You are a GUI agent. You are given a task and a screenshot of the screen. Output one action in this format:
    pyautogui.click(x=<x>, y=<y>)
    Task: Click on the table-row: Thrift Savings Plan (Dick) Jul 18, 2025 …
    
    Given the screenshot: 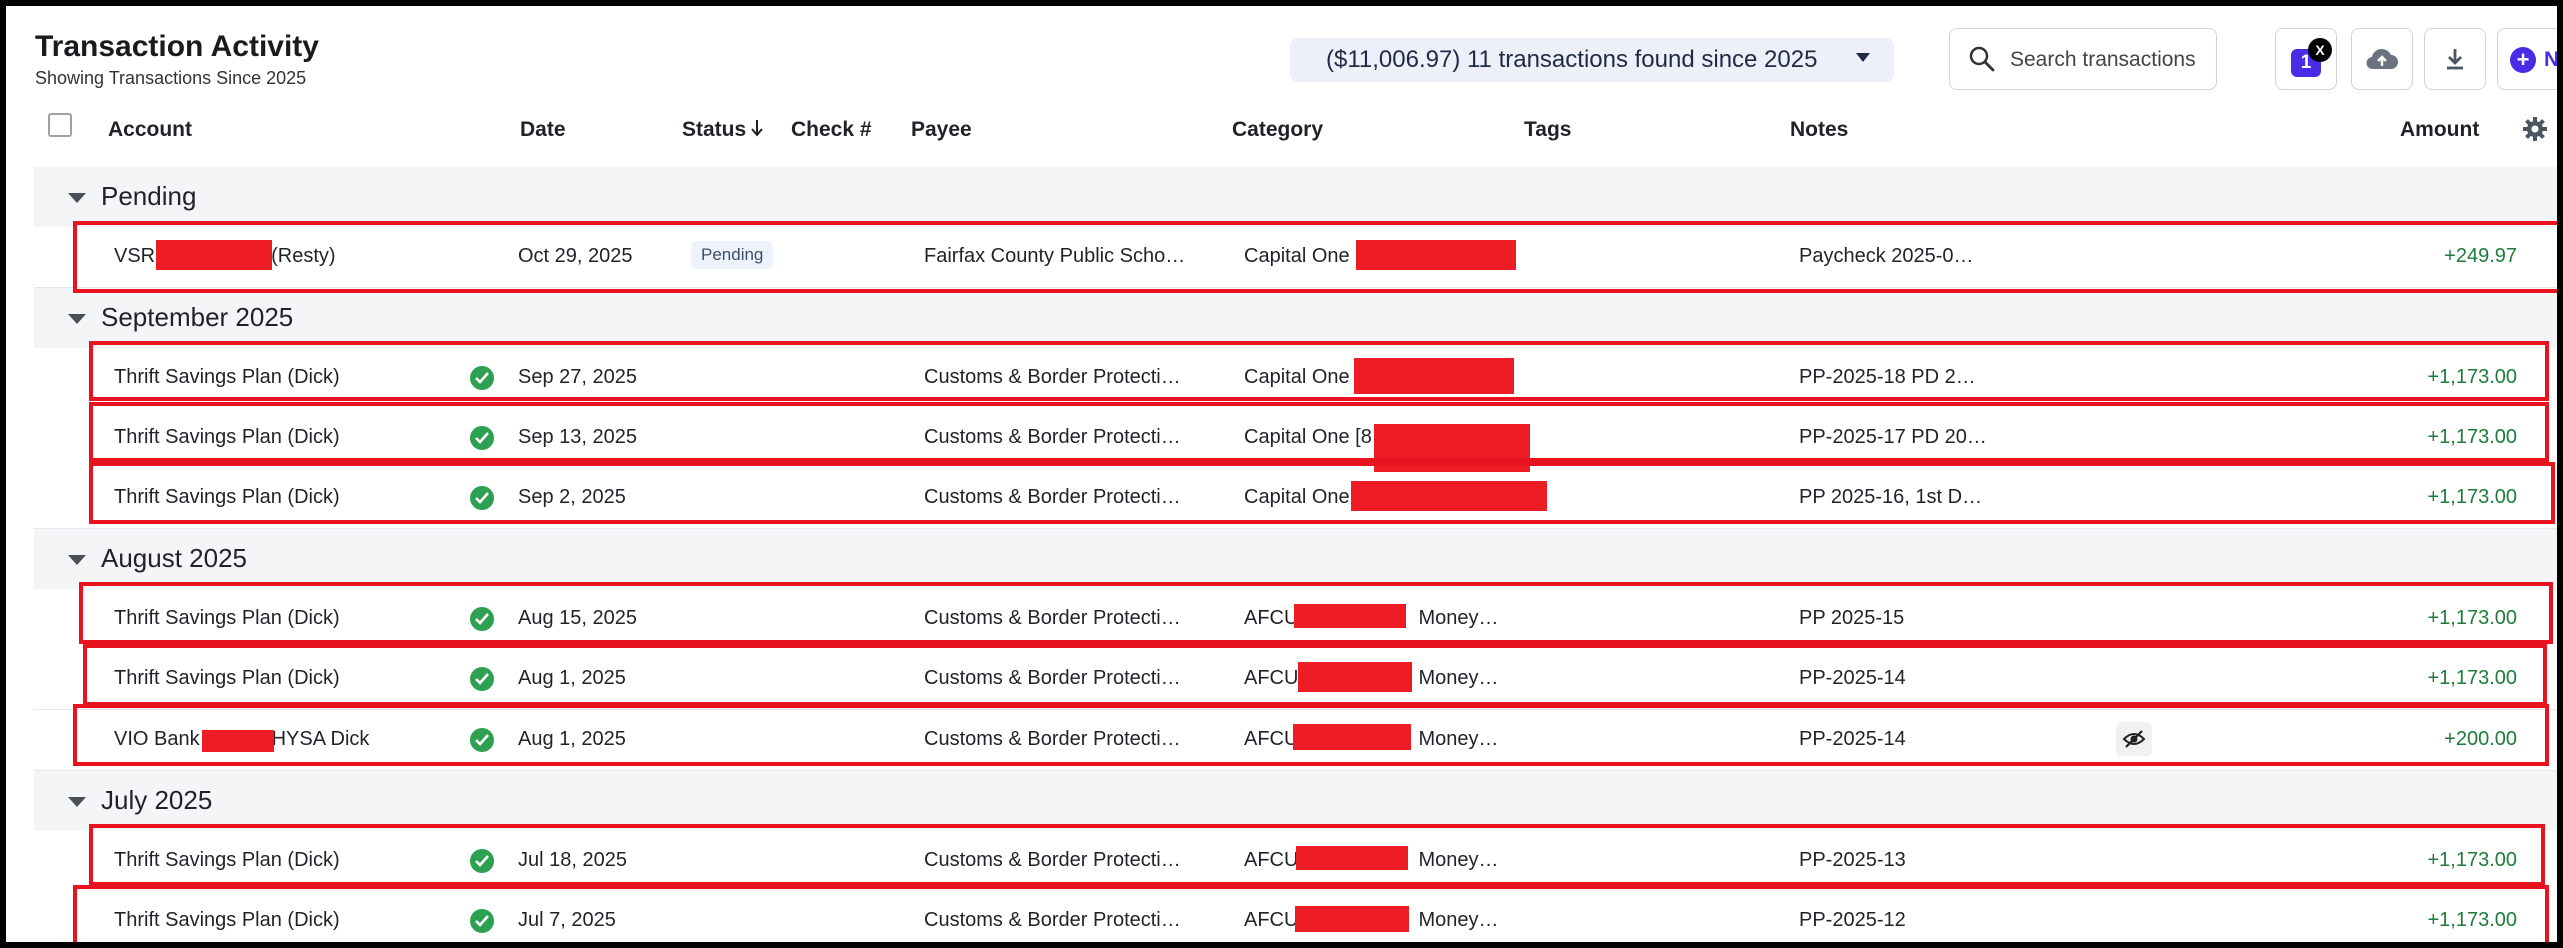 What is the action you would take?
    pyautogui.click(x=1295, y=861)
    